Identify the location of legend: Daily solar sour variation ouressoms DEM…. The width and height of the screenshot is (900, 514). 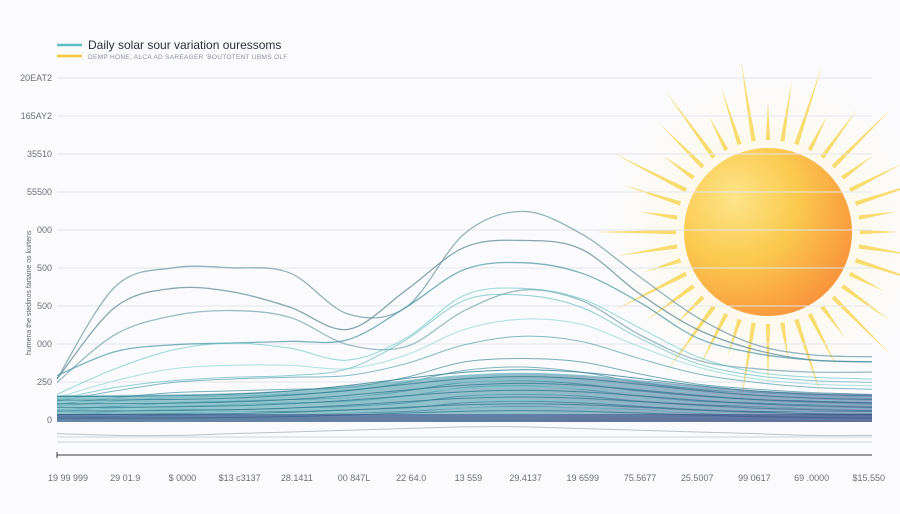
(173, 49).